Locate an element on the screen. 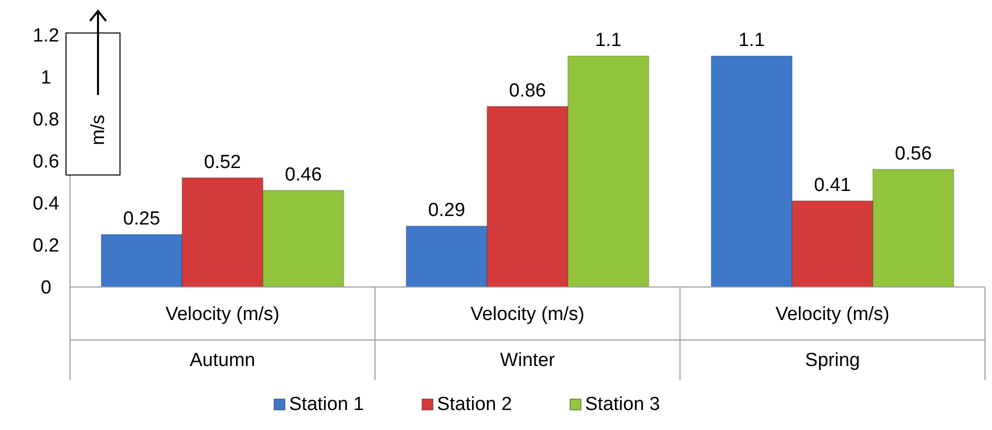  data-label: 0.86 is located at coordinates (527, 91).